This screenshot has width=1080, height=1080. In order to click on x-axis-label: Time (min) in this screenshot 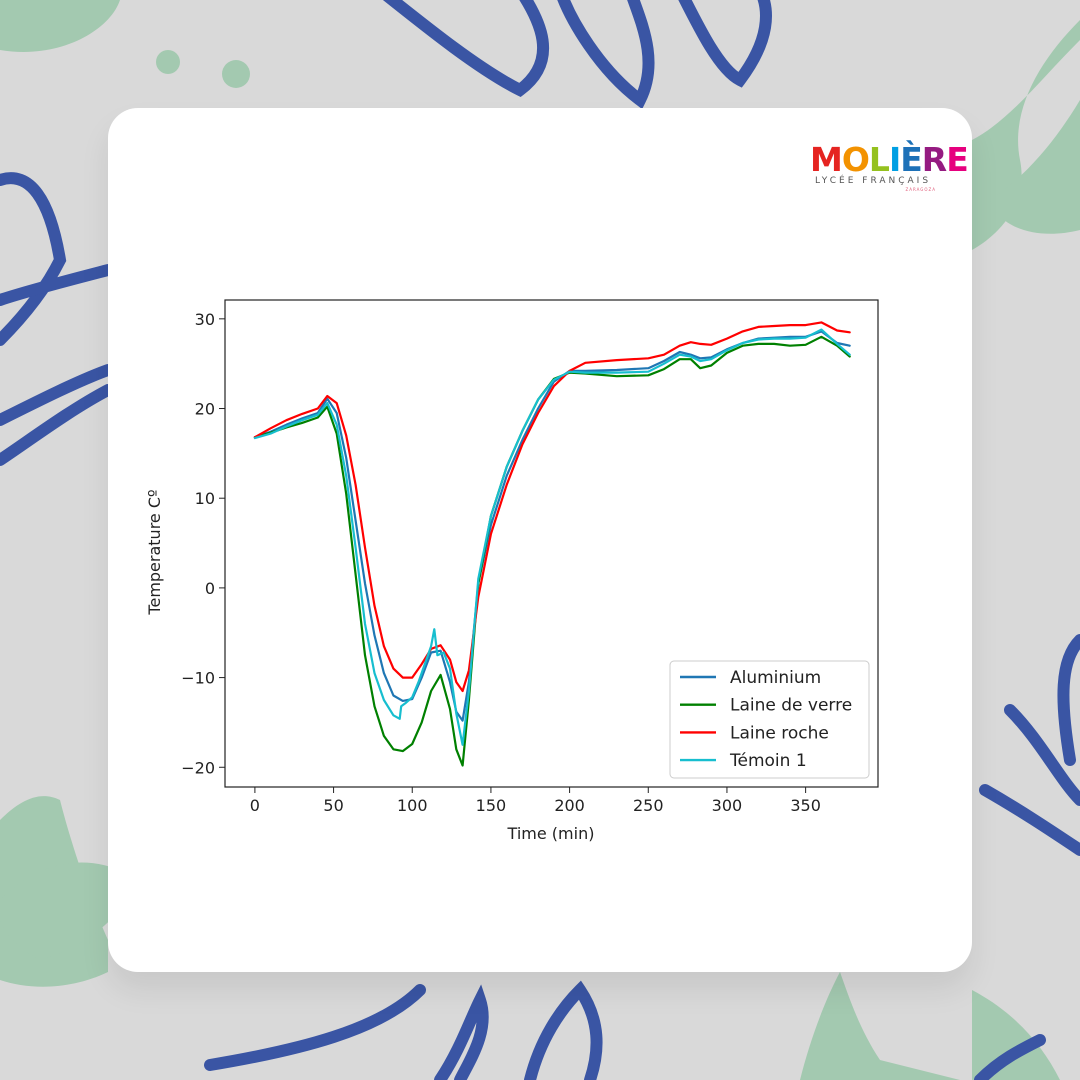, I will do `click(551, 833)`.